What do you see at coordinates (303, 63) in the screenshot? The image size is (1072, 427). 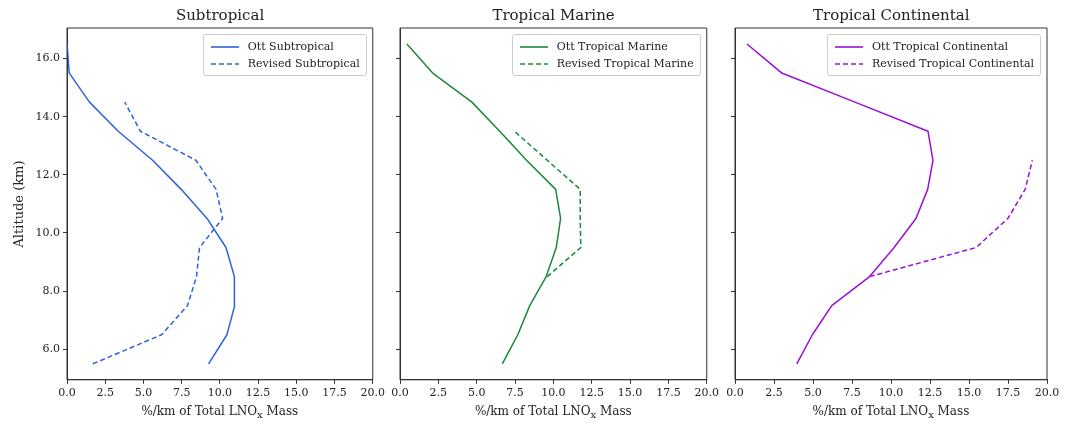 I see `legend-label: Revised Subtropical` at bounding box center [303, 63].